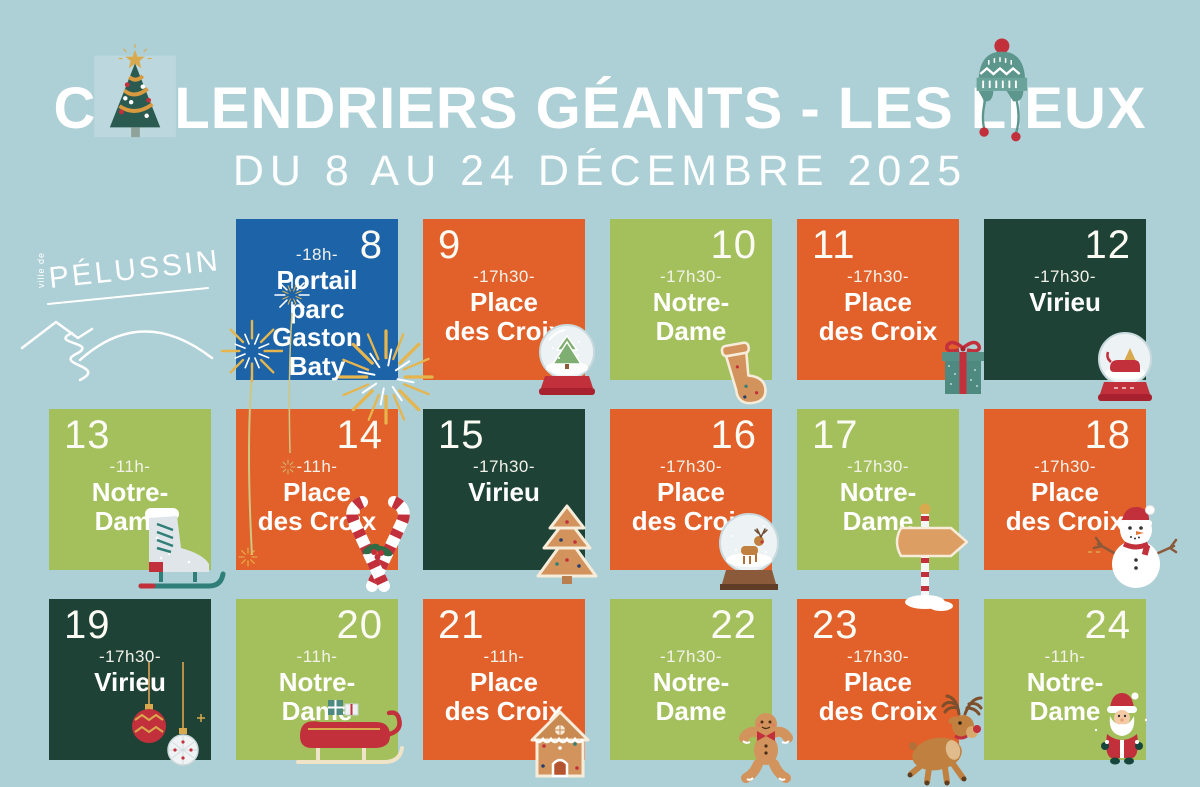 The width and height of the screenshot is (1200, 787). I want to click on poster-subtitle: DU 8 AU 24 DÉCEMBRE 2025, so click(600, 171).